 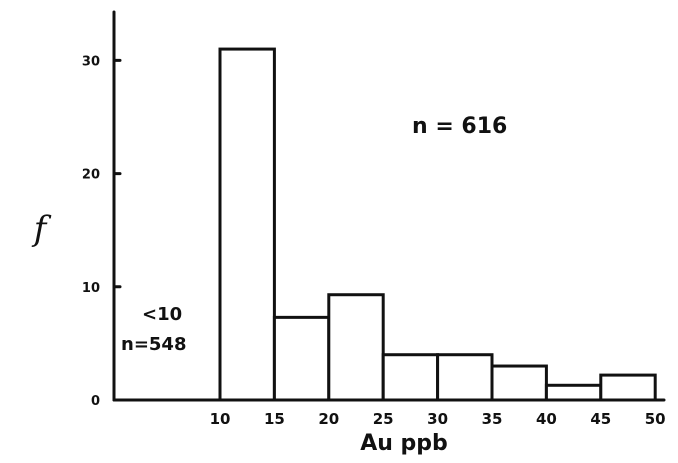 What do you see at coordinates (95, 401) in the screenshot?
I see `y-tick-label: 0` at bounding box center [95, 401].